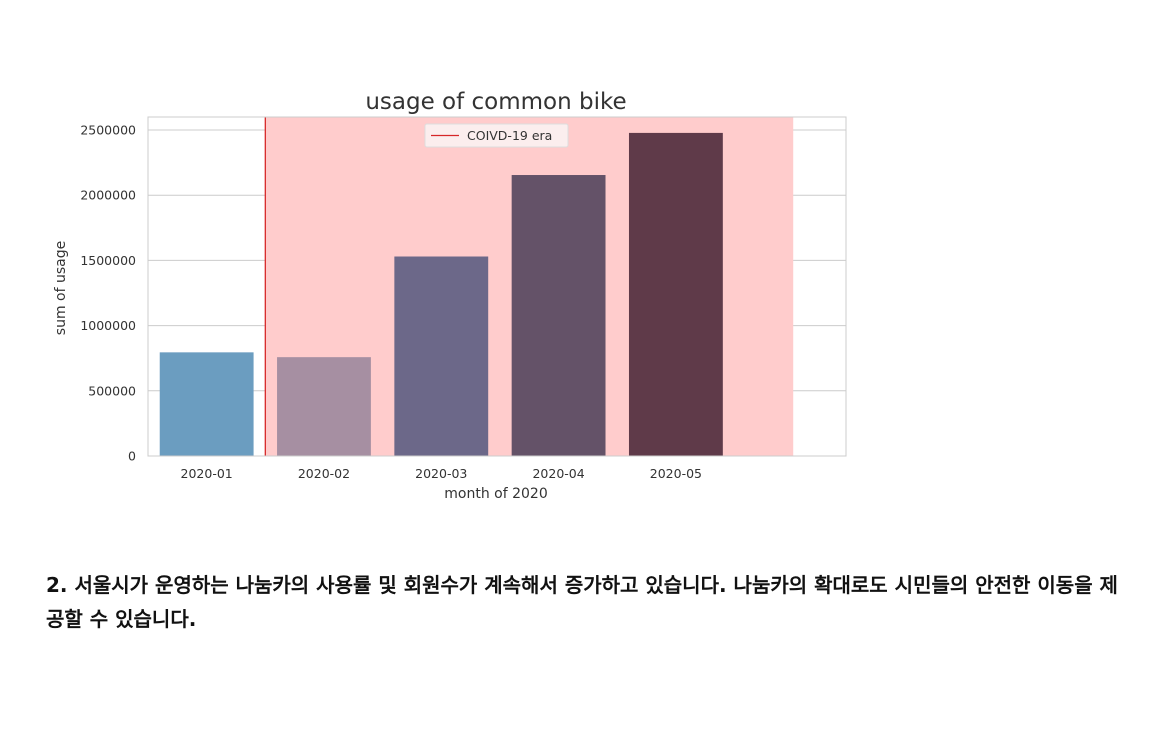  Describe the element at coordinates (108, 325) in the screenshot. I see `y-tick-label: 1000000` at that location.